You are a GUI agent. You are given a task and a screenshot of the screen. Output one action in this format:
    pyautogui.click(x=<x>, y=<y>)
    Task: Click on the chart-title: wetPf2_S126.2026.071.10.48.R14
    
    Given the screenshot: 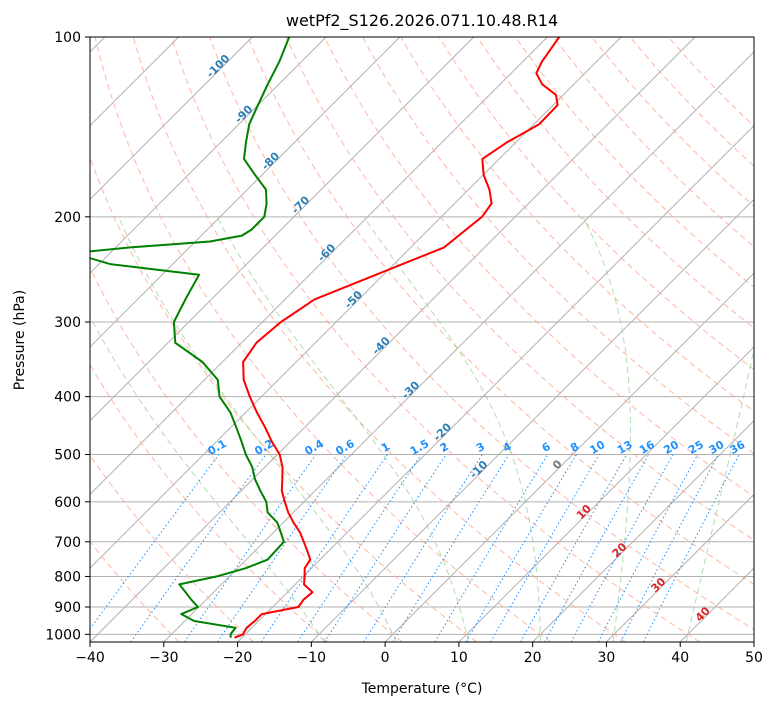 What is the action you would take?
    pyautogui.click(x=422, y=21)
    